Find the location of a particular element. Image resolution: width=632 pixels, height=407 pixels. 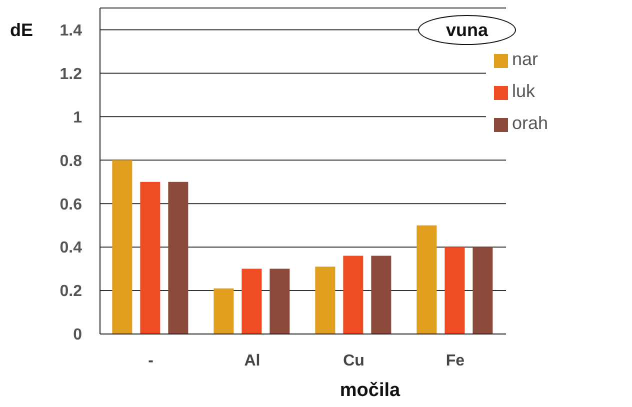

y-tick-label: 1.2 is located at coordinates (71, 74).